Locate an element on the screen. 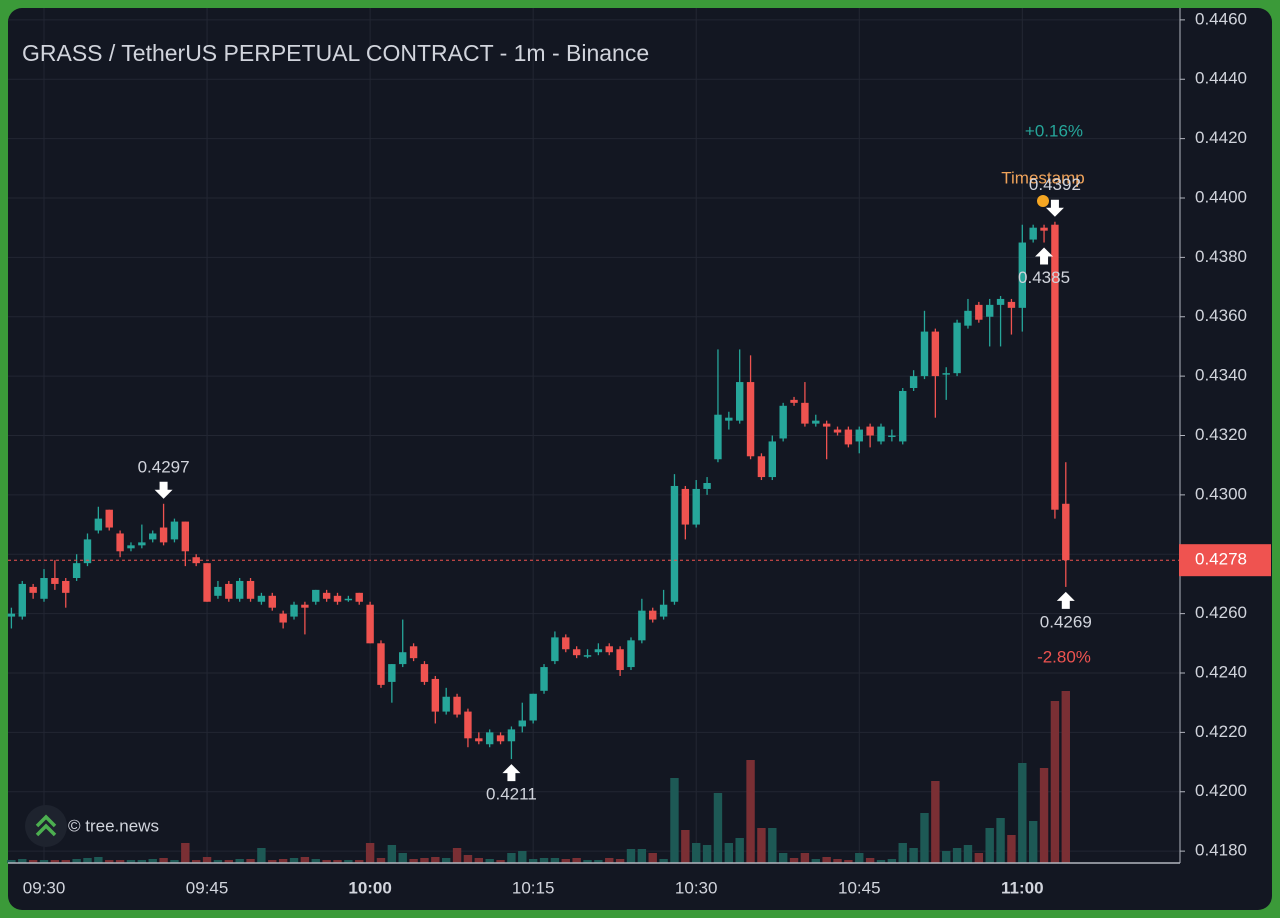  y-tick-label: 0.4320 is located at coordinates (1221, 434).